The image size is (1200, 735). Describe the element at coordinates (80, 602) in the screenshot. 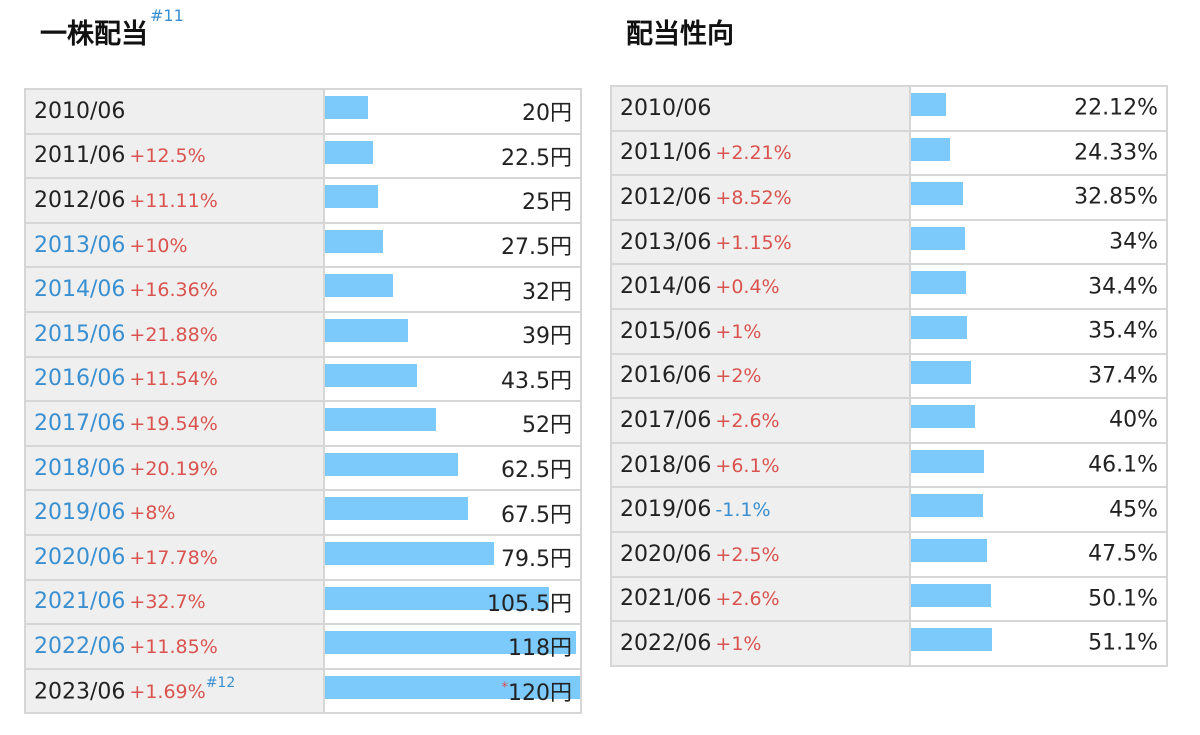

I see `year-label: 2021/06` at that location.